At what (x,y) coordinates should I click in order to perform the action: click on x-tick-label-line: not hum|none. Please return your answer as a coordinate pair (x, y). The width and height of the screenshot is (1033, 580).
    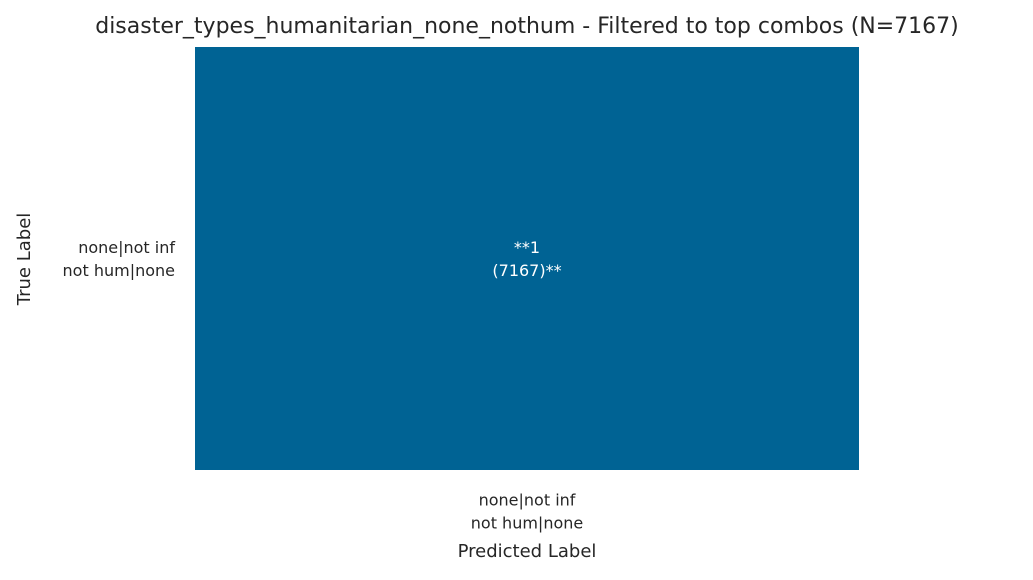
    Looking at the image, I should click on (527, 523).